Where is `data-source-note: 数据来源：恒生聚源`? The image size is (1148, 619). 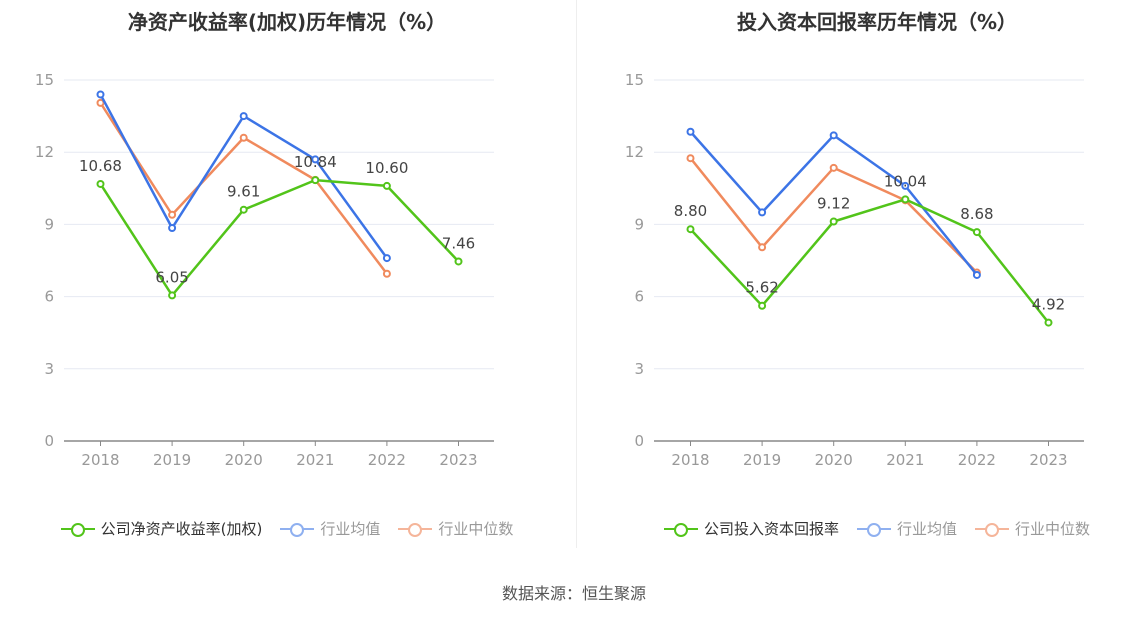 data-source-note: 数据来源：恒生聚源 is located at coordinates (573, 593).